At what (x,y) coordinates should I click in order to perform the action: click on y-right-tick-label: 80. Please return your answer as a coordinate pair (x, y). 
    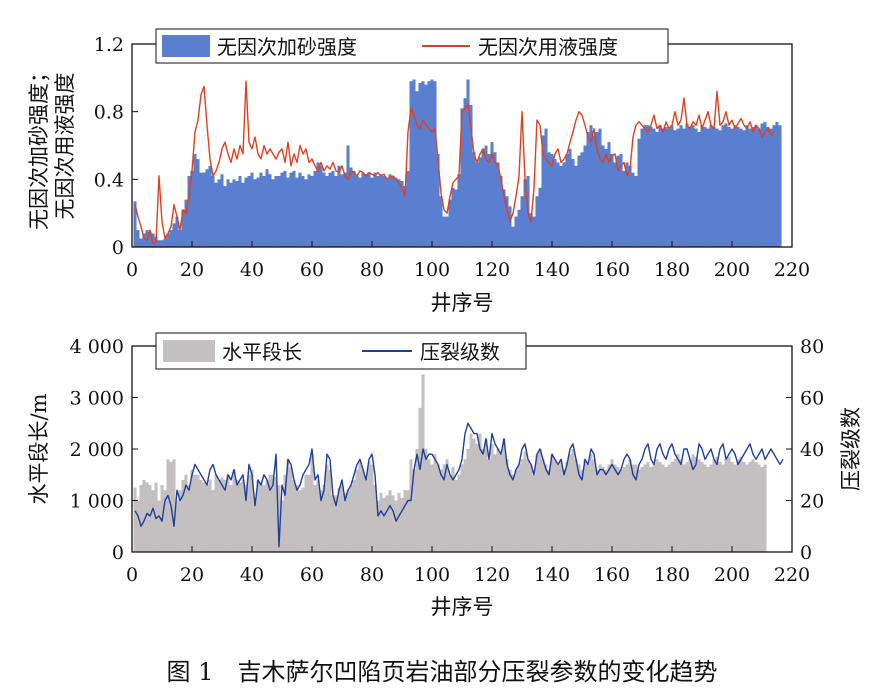
    Looking at the image, I should click on (812, 347).